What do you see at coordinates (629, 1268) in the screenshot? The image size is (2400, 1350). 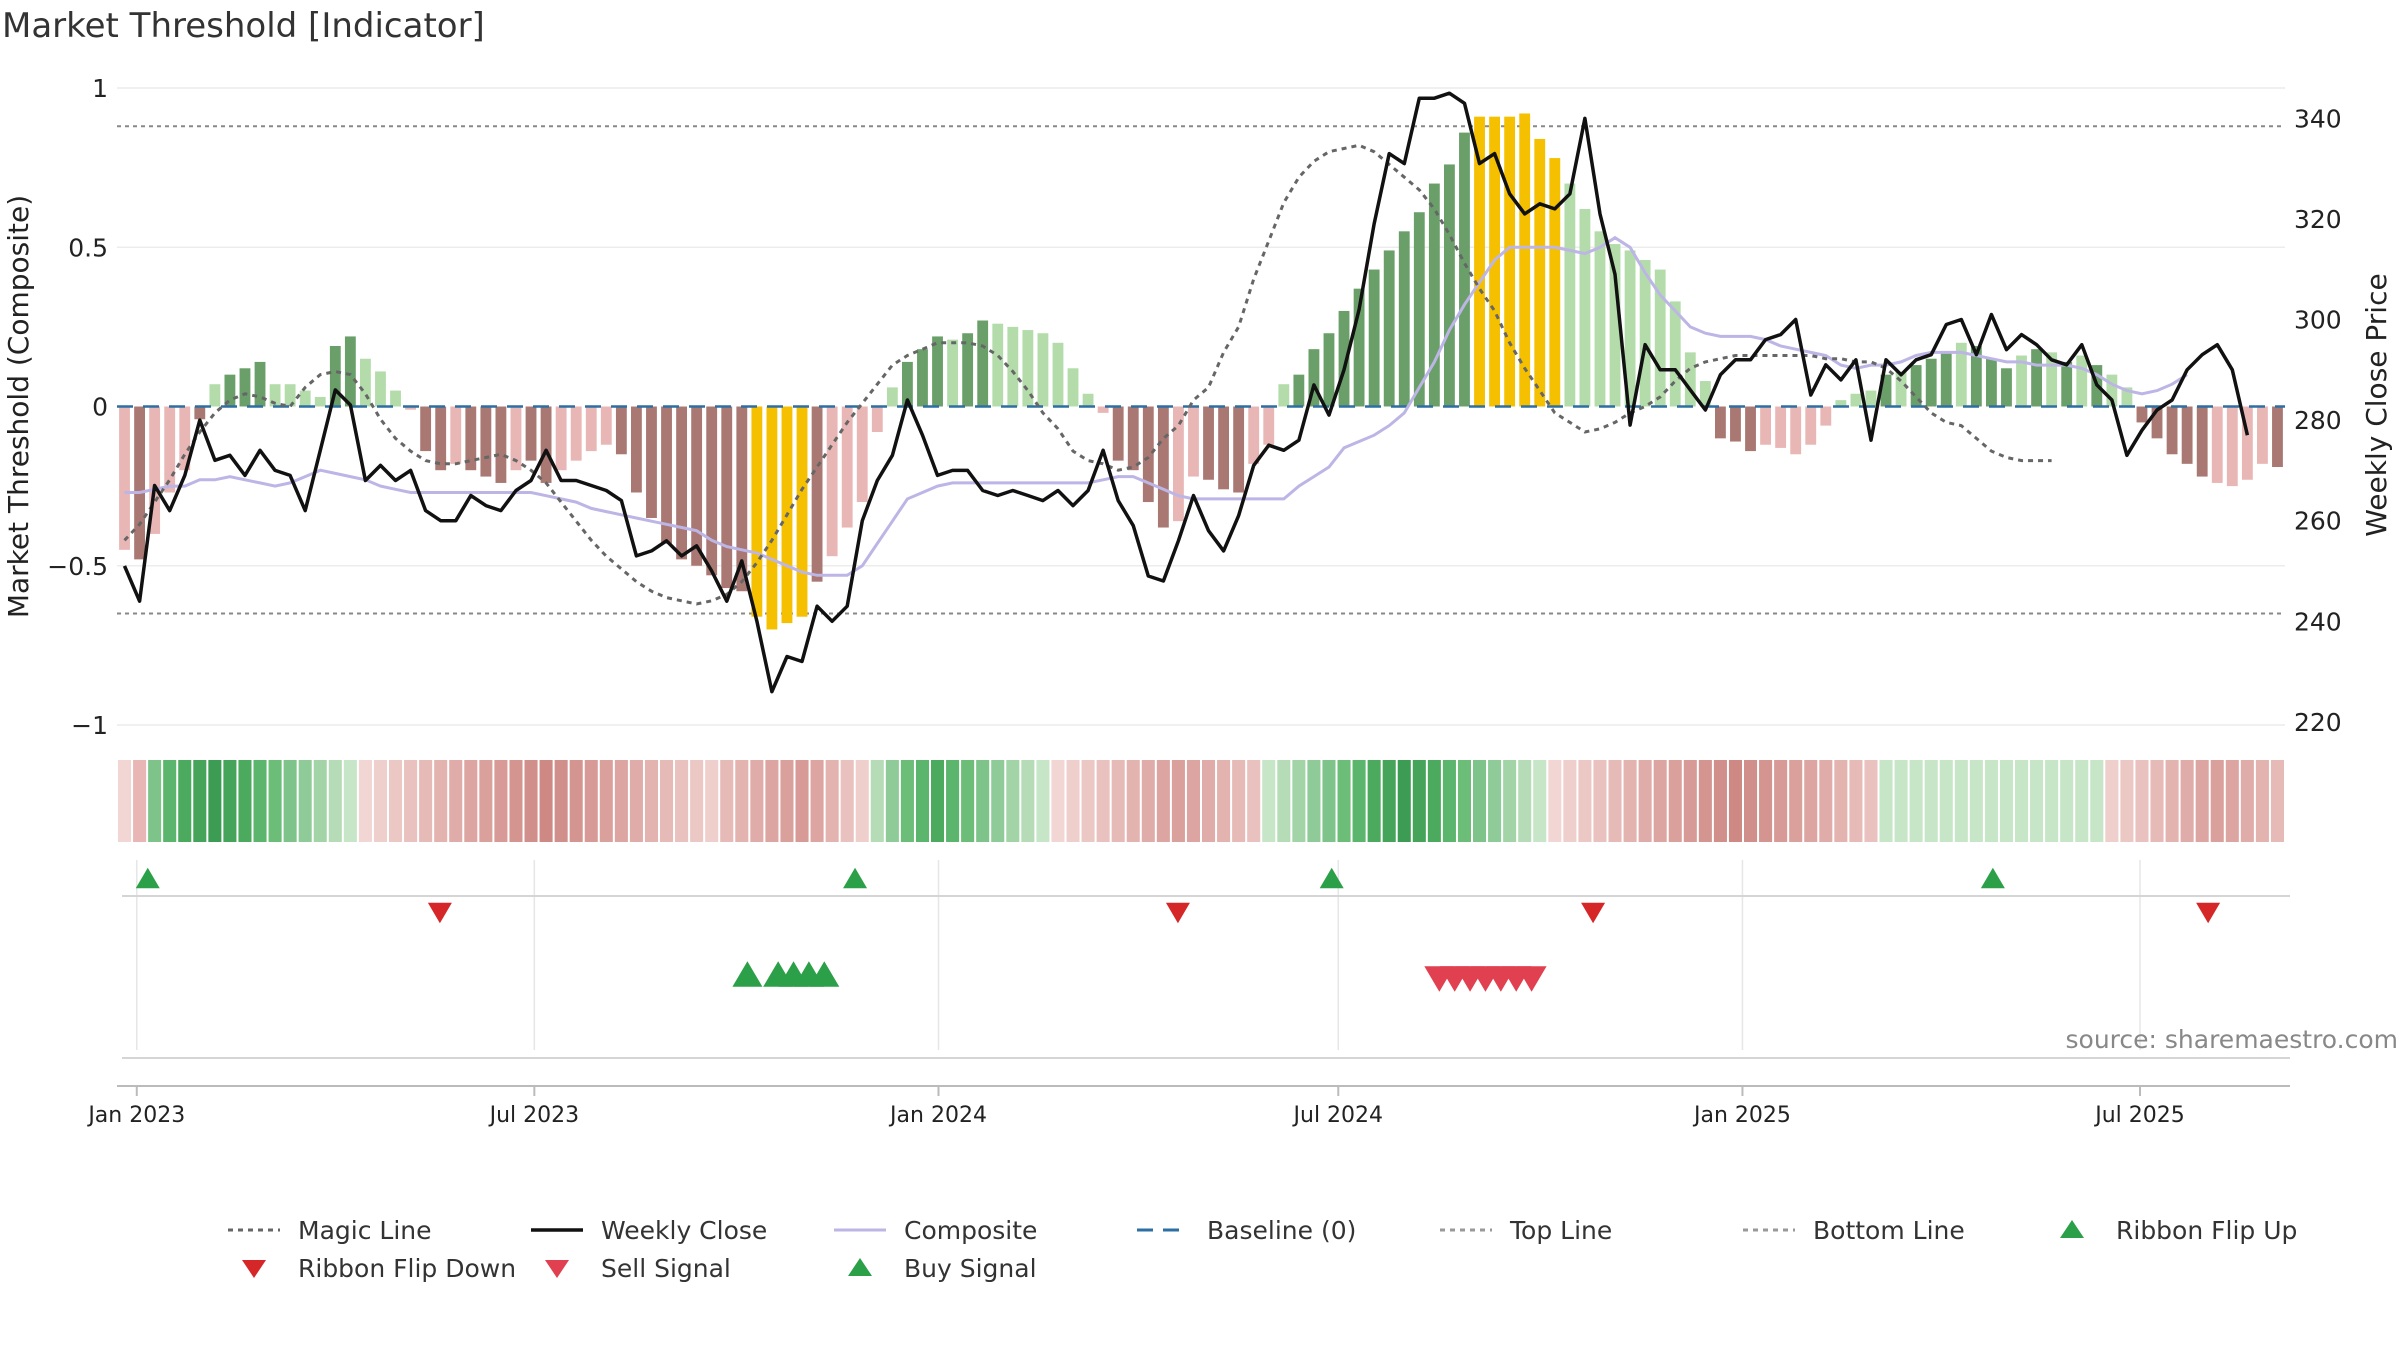 I see `legend-item: Sell Signal` at bounding box center [629, 1268].